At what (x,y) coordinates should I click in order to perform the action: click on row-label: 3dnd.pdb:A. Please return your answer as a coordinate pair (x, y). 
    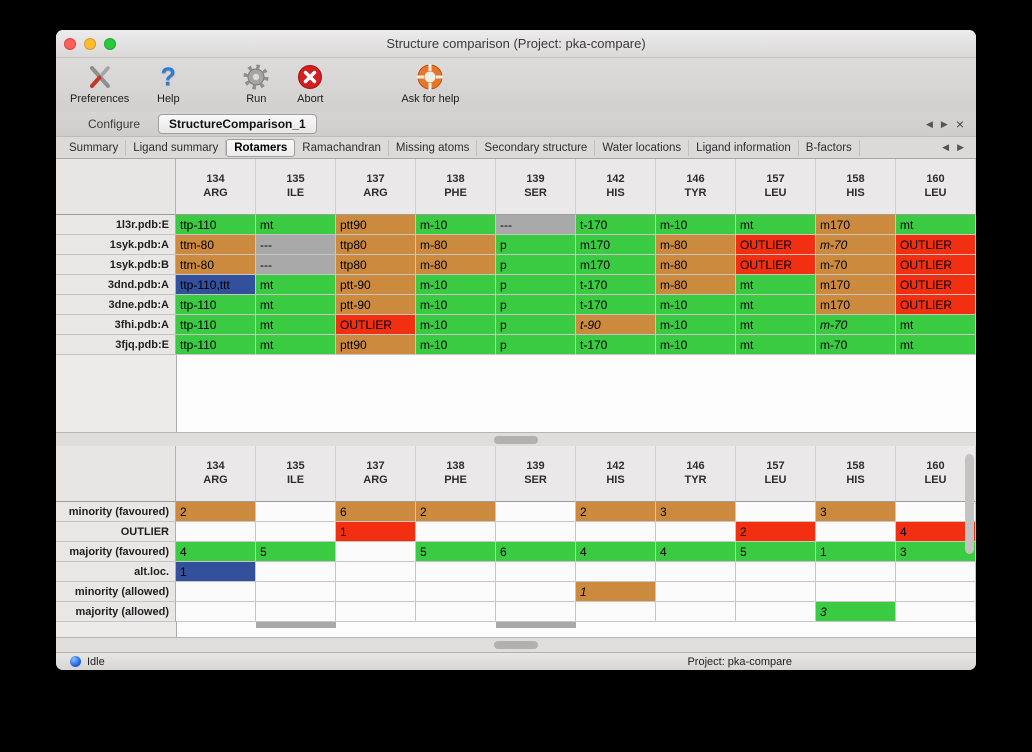
    Looking at the image, I should click on (116, 285).